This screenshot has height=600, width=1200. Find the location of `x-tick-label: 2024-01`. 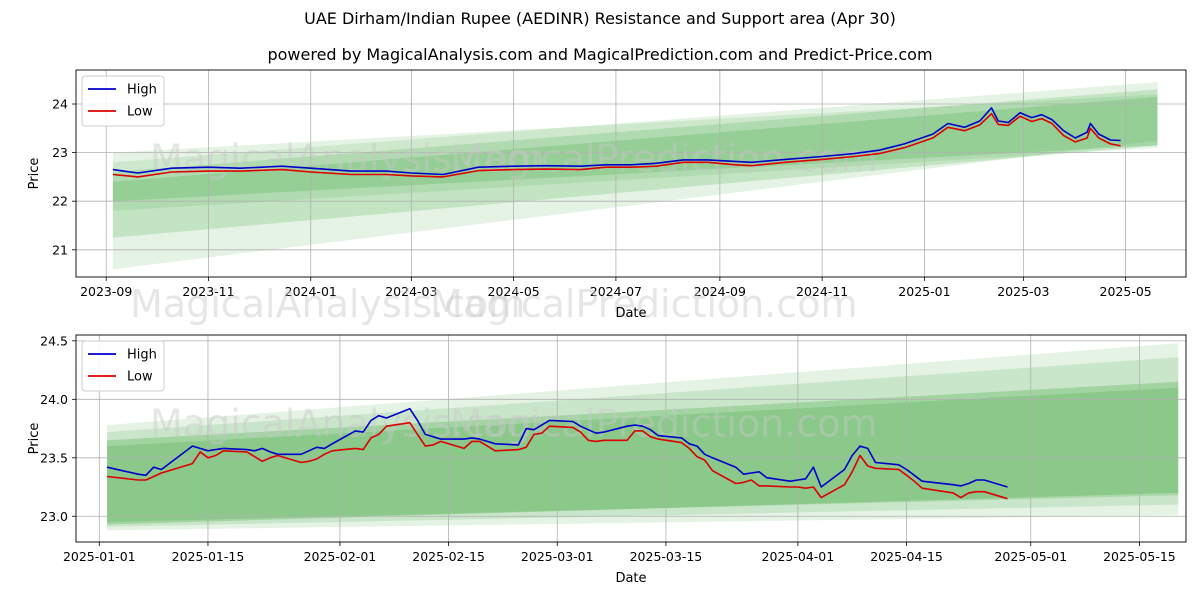

x-tick-label: 2024-01 is located at coordinates (311, 291).